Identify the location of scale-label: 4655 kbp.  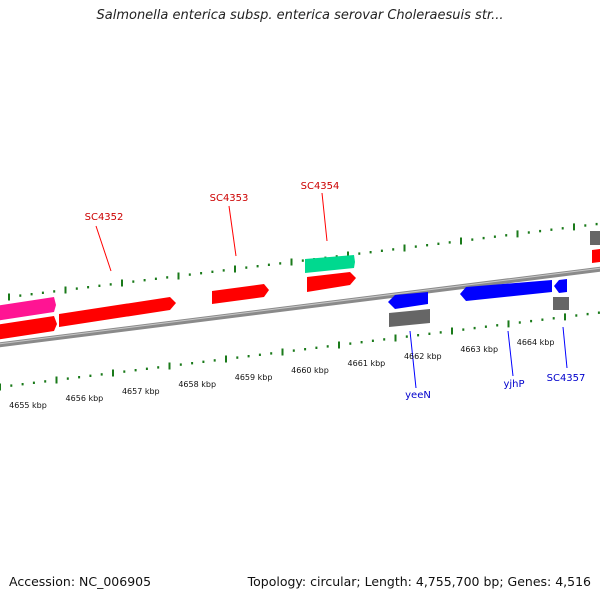
(28, 405).